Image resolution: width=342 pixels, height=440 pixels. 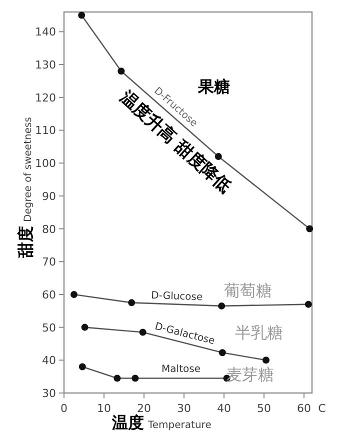 What do you see at coordinates (49, 393) in the screenshot?
I see `y-tick-label: 30` at bounding box center [49, 393].